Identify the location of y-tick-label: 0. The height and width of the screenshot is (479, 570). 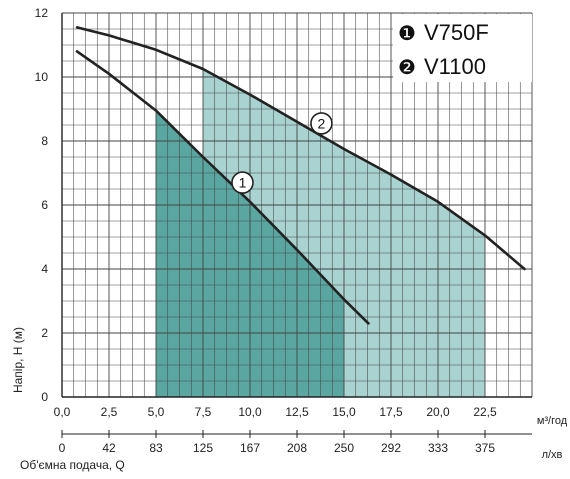
(44, 397).